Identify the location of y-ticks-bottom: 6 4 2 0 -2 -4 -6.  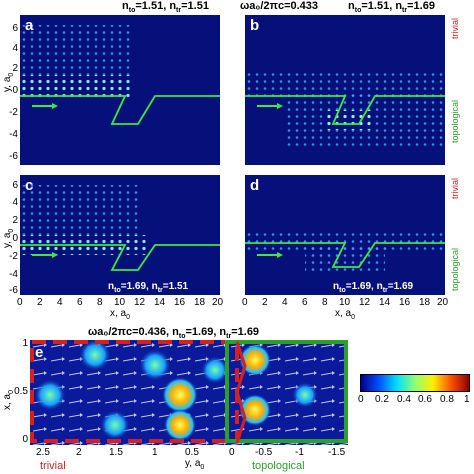
(13, 238).